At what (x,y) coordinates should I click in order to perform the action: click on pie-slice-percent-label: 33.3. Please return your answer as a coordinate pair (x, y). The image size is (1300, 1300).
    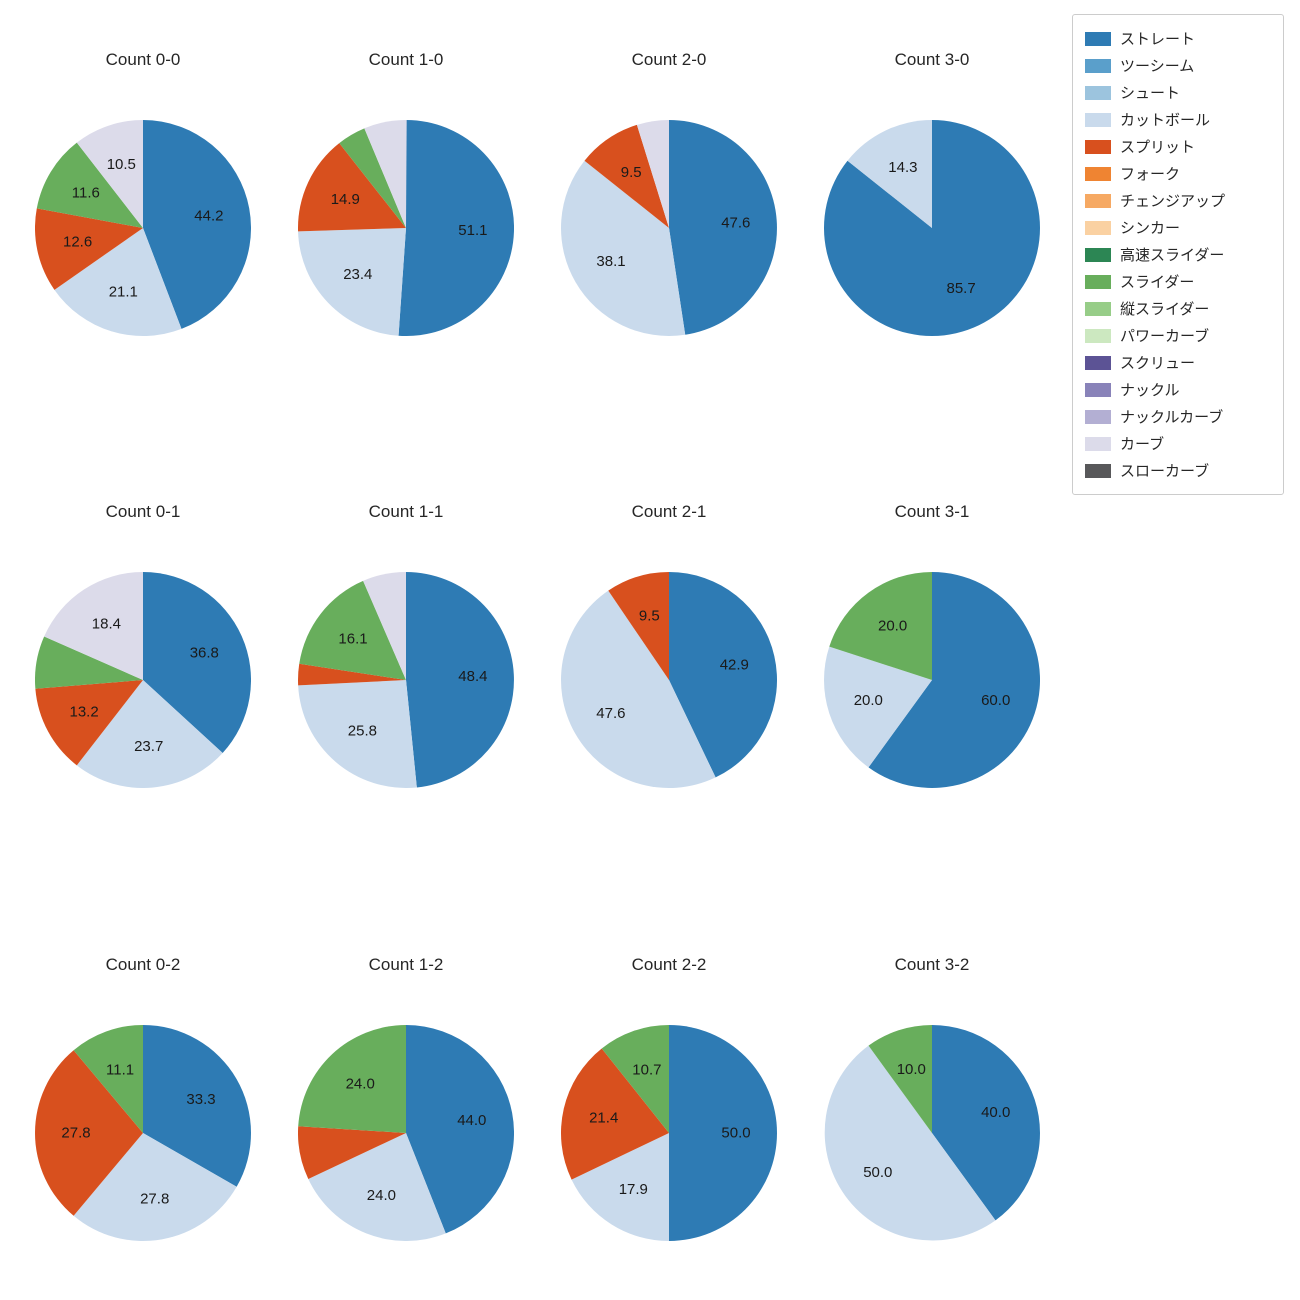
    Looking at the image, I should click on (200, 1099).